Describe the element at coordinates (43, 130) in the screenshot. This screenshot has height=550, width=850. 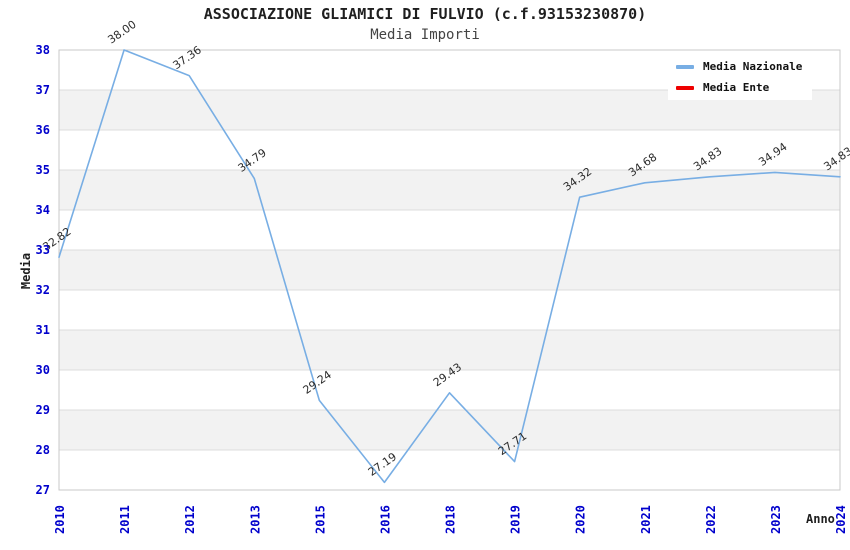
I see `y-tick-label: 36` at that location.